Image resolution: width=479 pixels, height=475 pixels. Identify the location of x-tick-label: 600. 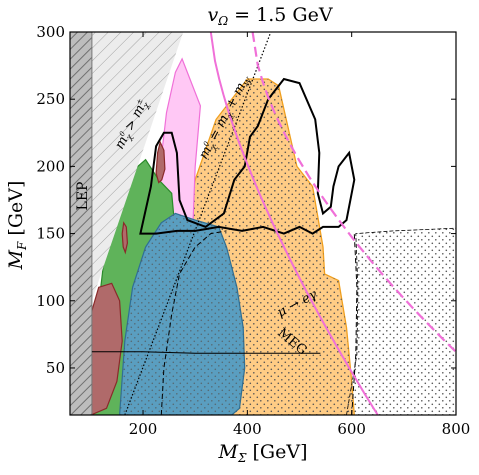
(351, 429).